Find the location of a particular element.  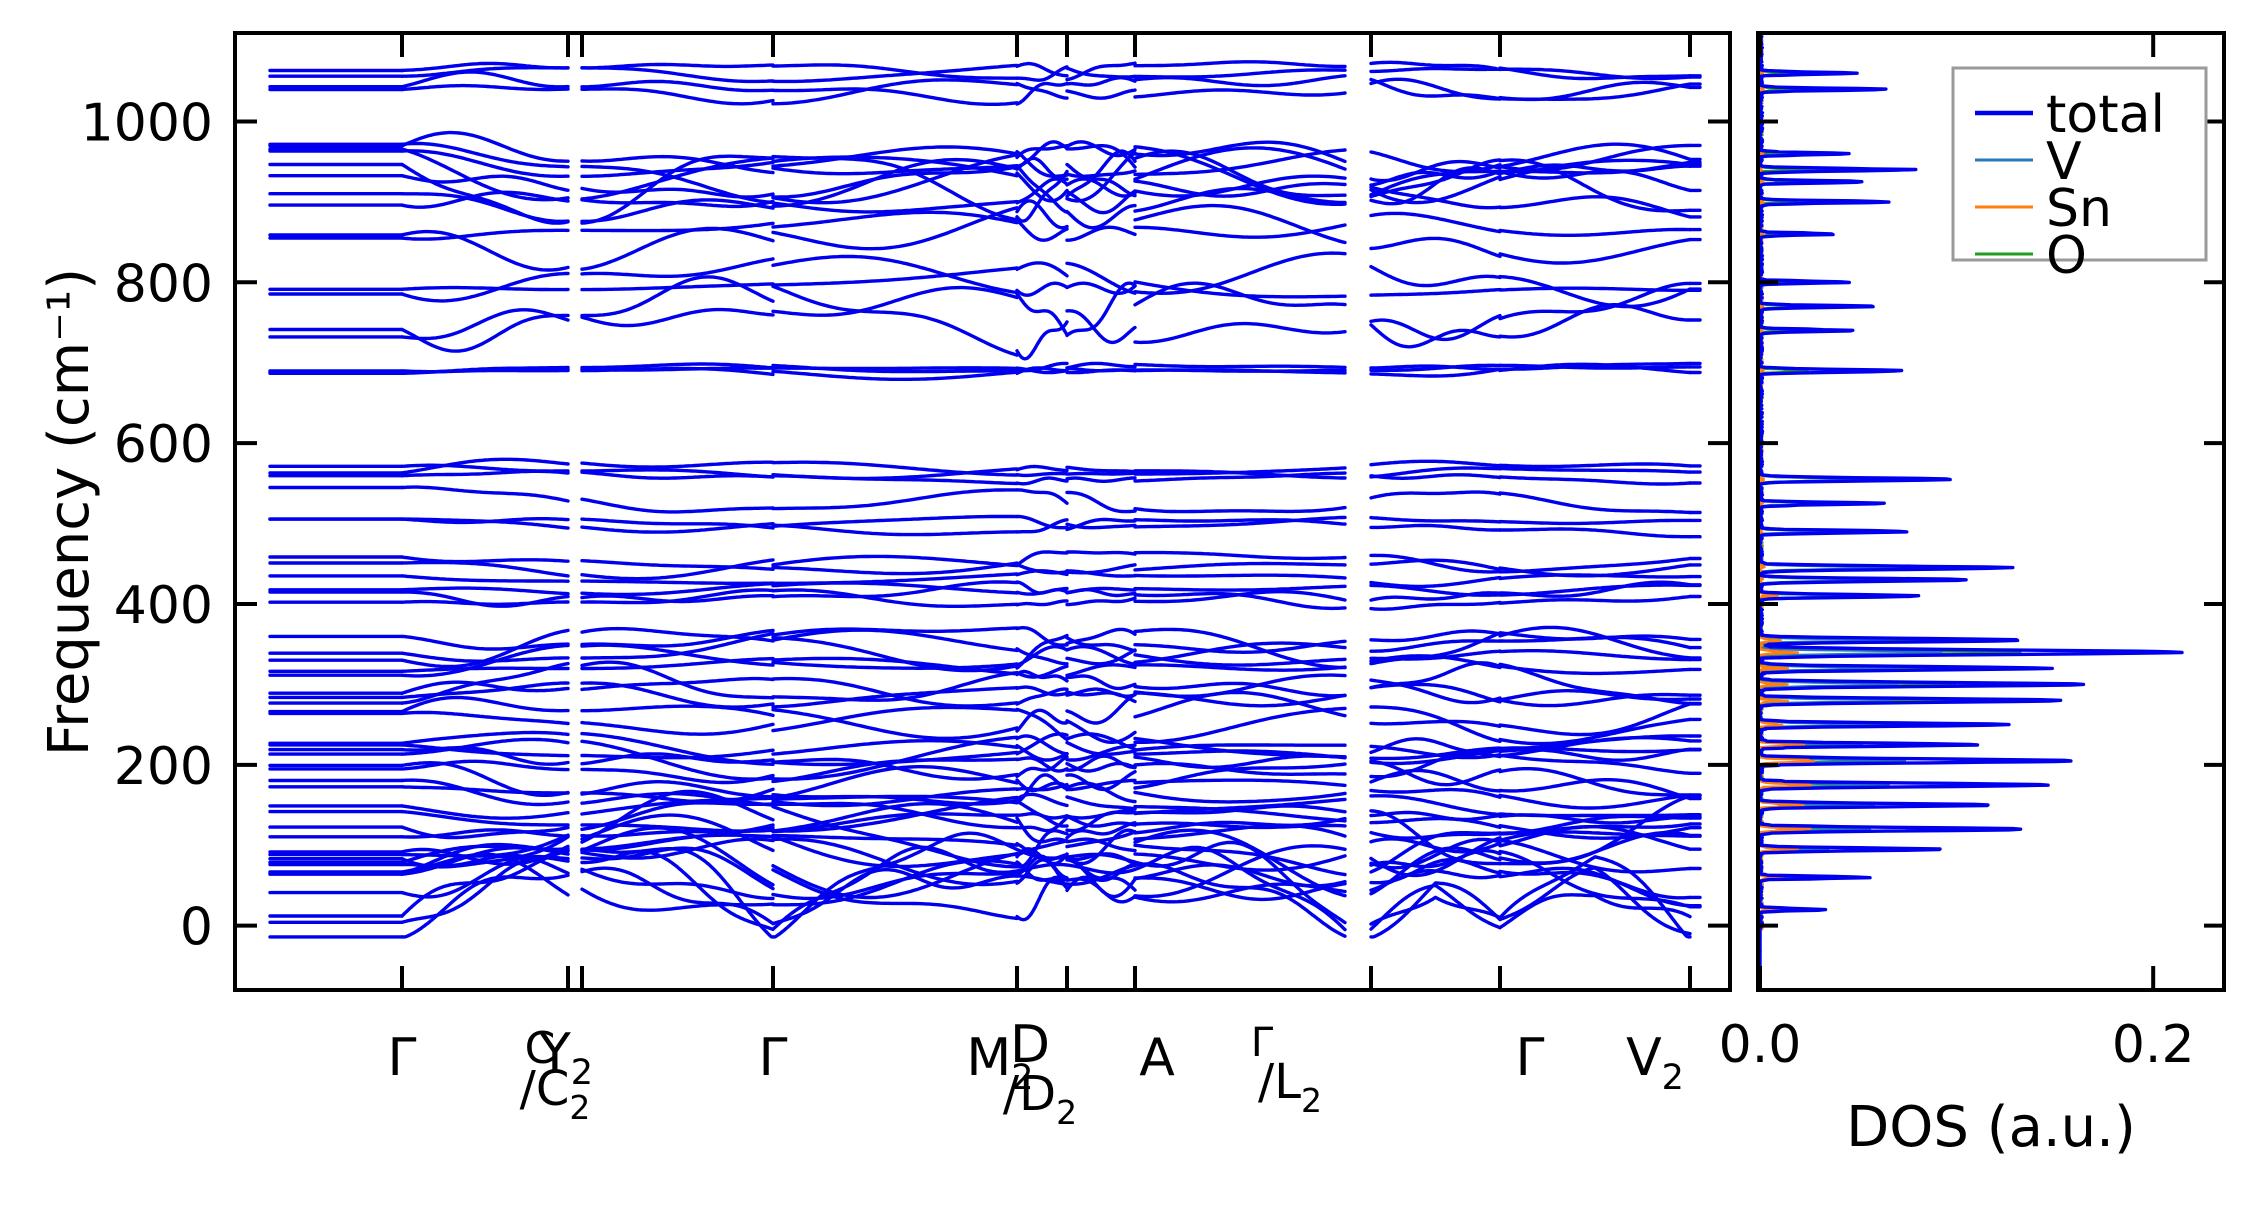

dos-x-axis-label: DOS (a.u.) is located at coordinates (1991, 1127).